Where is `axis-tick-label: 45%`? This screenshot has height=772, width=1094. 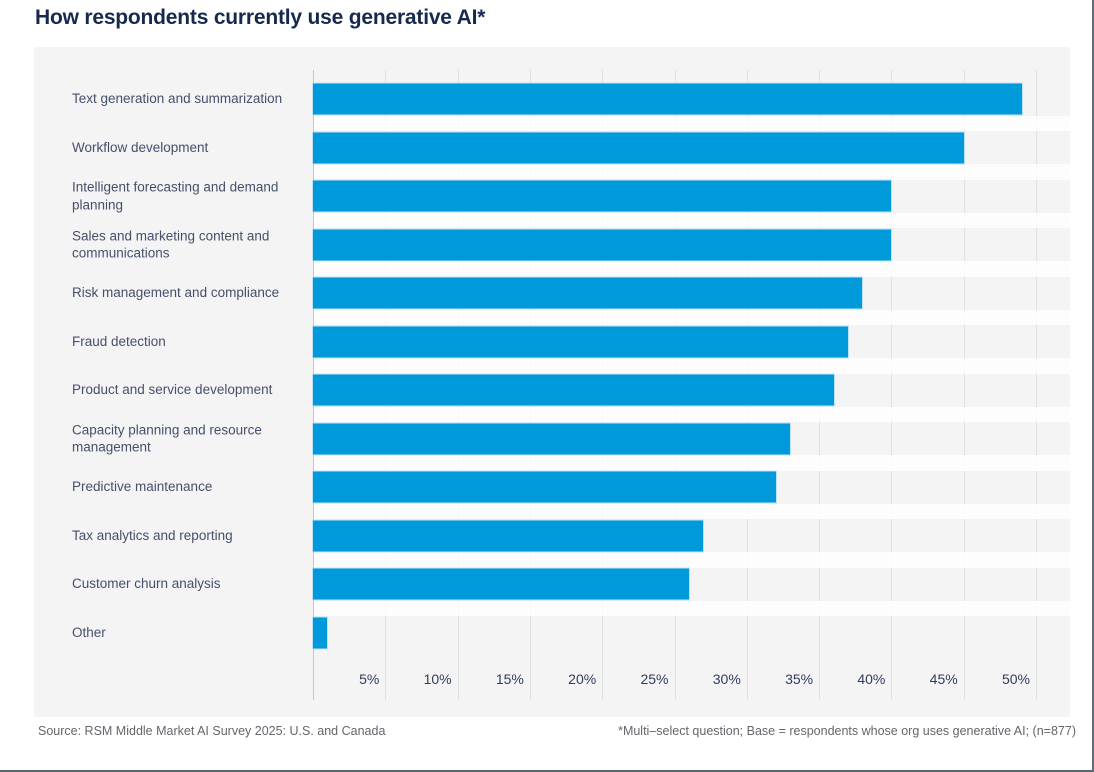
axis-tick-label: 45% is located at coordinates (943, 679).